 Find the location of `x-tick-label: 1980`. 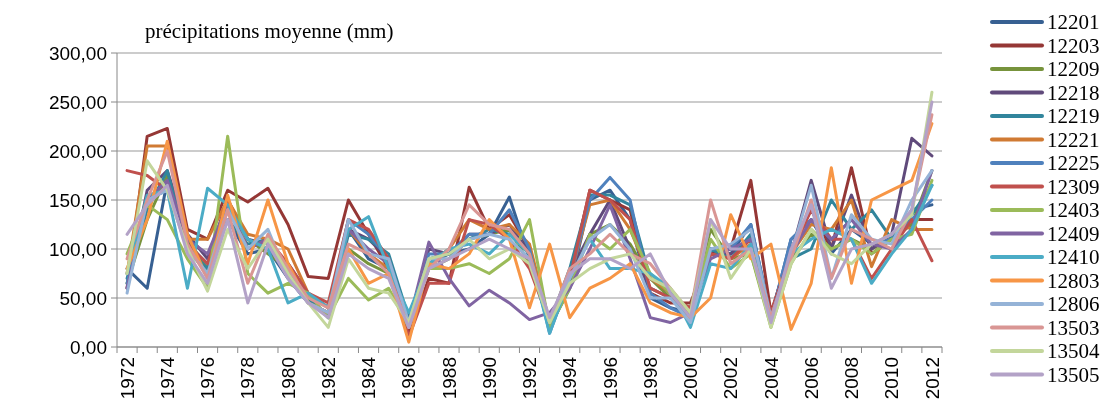

x-tick-label: 1980 is located at coordinates (288, 378).